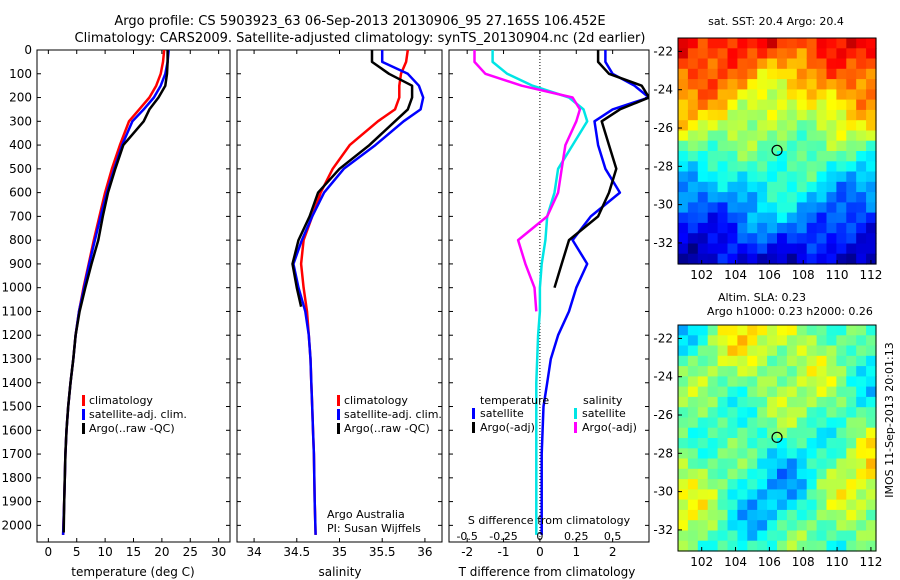  I want to click on x-tick-label: 10, so click(104, 552).